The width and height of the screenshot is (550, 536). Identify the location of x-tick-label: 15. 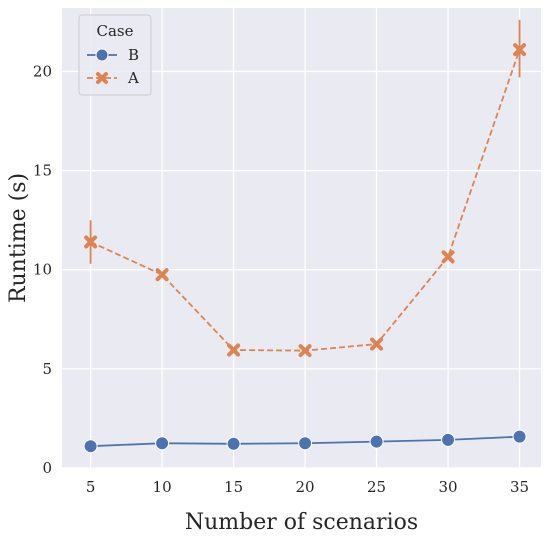
(233, 487).